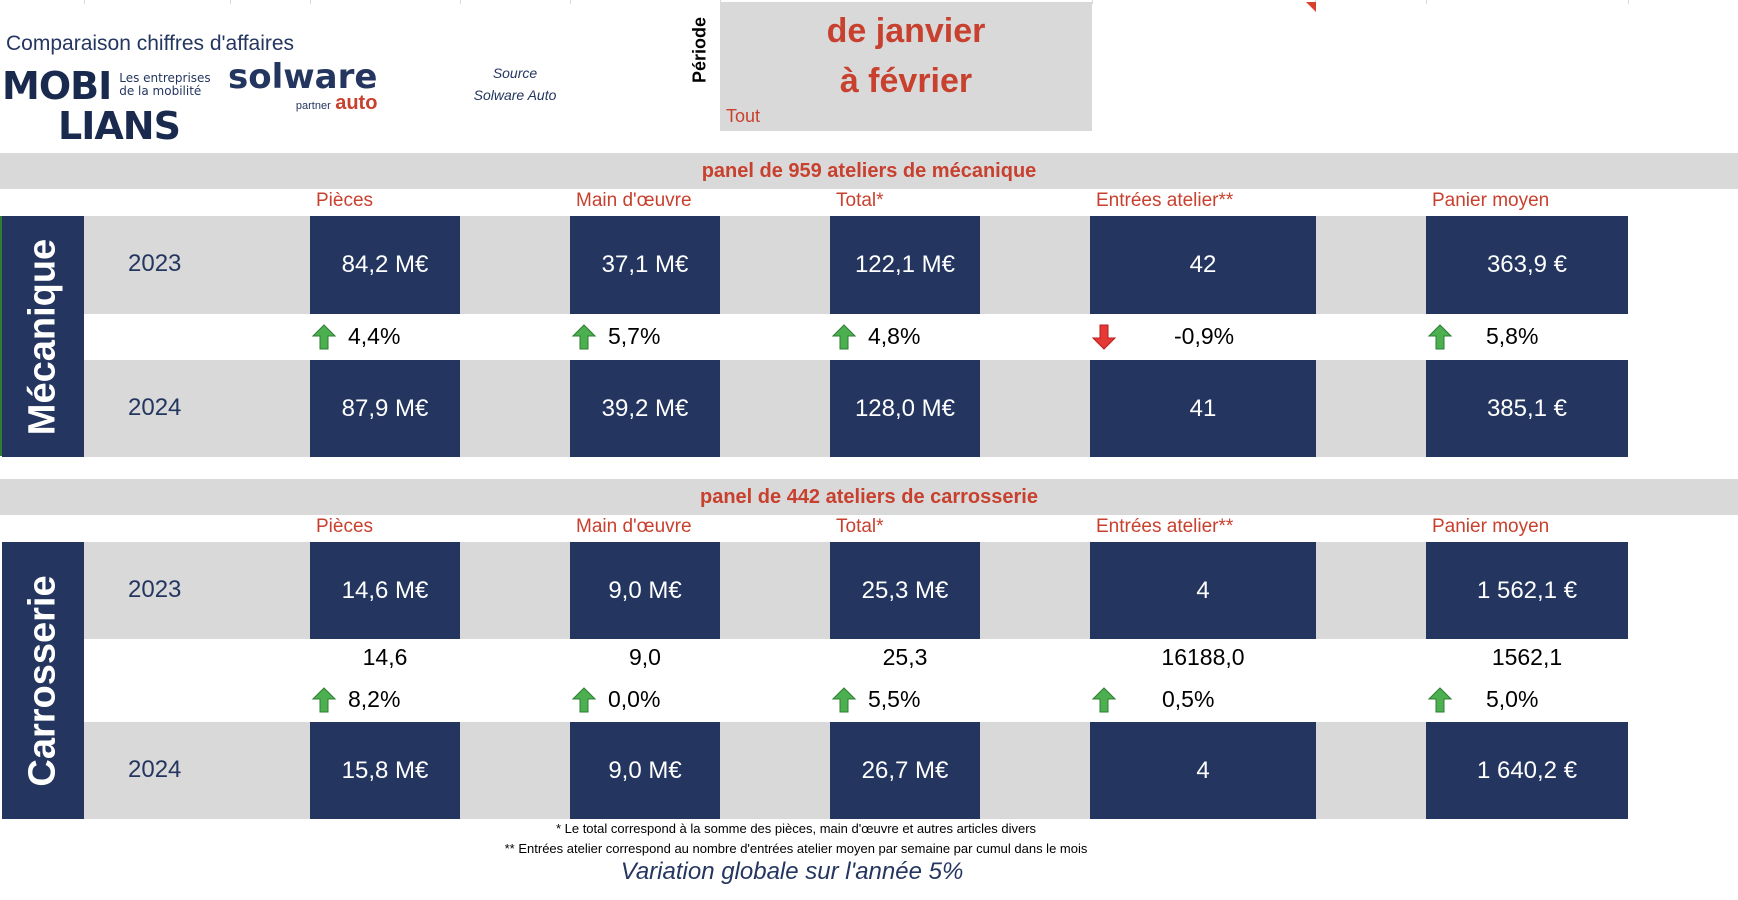  I want to click on mobilians-logo-line1: MOBI, so click(57, 86).